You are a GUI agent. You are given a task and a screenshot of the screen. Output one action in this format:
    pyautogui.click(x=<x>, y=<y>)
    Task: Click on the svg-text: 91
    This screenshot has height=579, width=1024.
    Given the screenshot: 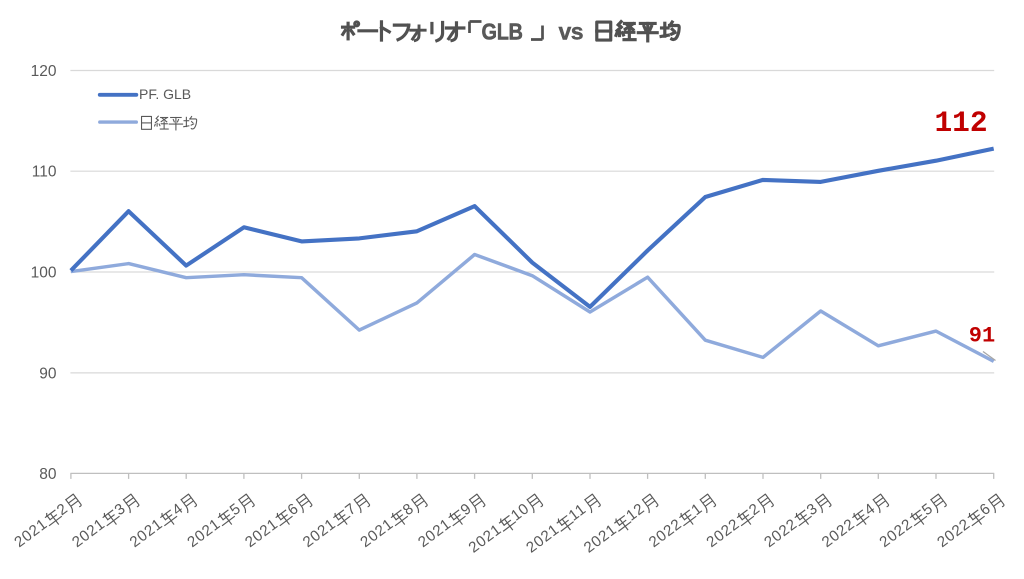 What is the action you would take?
    pyautogui.click(x=982, y=335)
    